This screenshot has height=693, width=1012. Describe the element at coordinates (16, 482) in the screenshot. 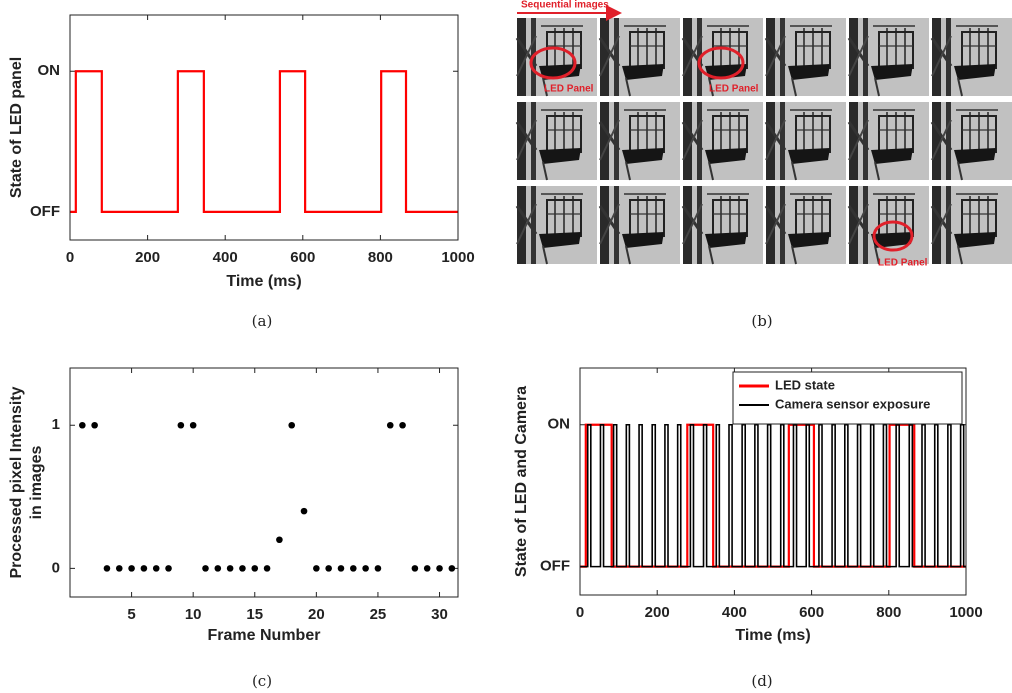

I see `y-axis-label: Processed pixel Intensity` at that location.